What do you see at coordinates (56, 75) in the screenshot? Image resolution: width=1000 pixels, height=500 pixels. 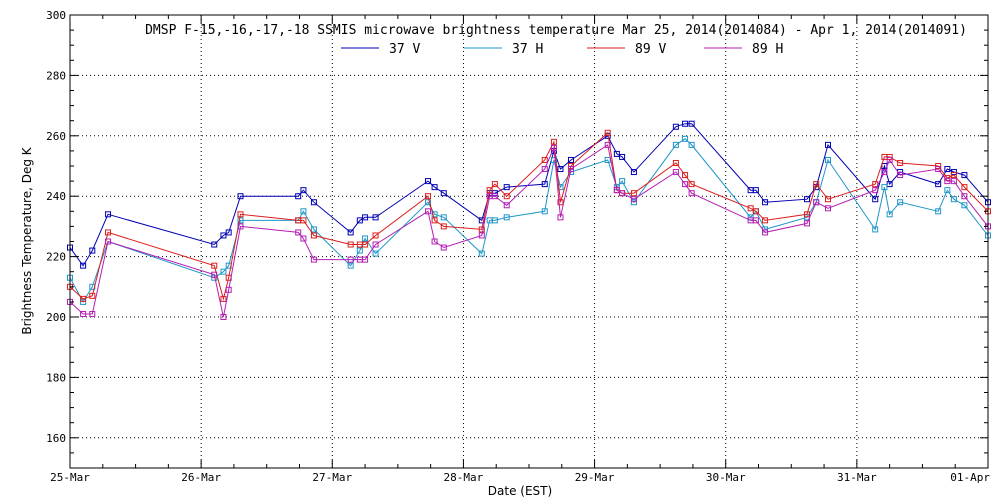 I see `y-tick-label: 280` at bounding box center [56, 75].